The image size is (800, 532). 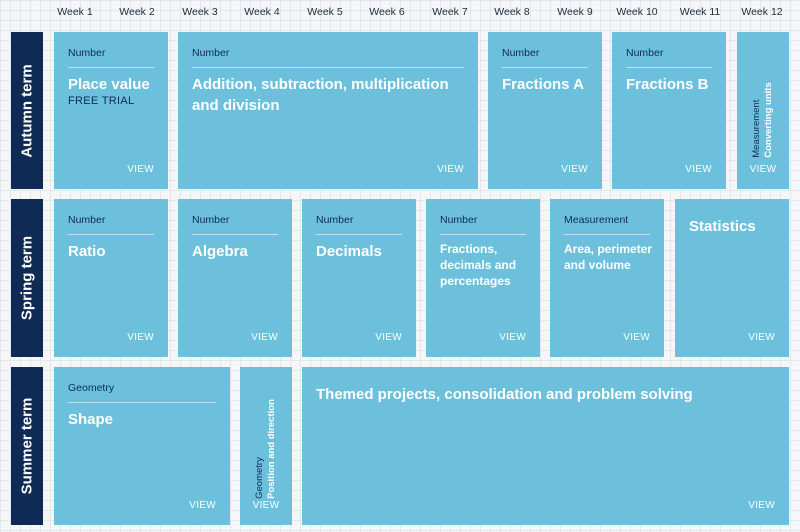 I want to click on card-title: Fractions, decimals and percentages, so click(x=478, y=265).